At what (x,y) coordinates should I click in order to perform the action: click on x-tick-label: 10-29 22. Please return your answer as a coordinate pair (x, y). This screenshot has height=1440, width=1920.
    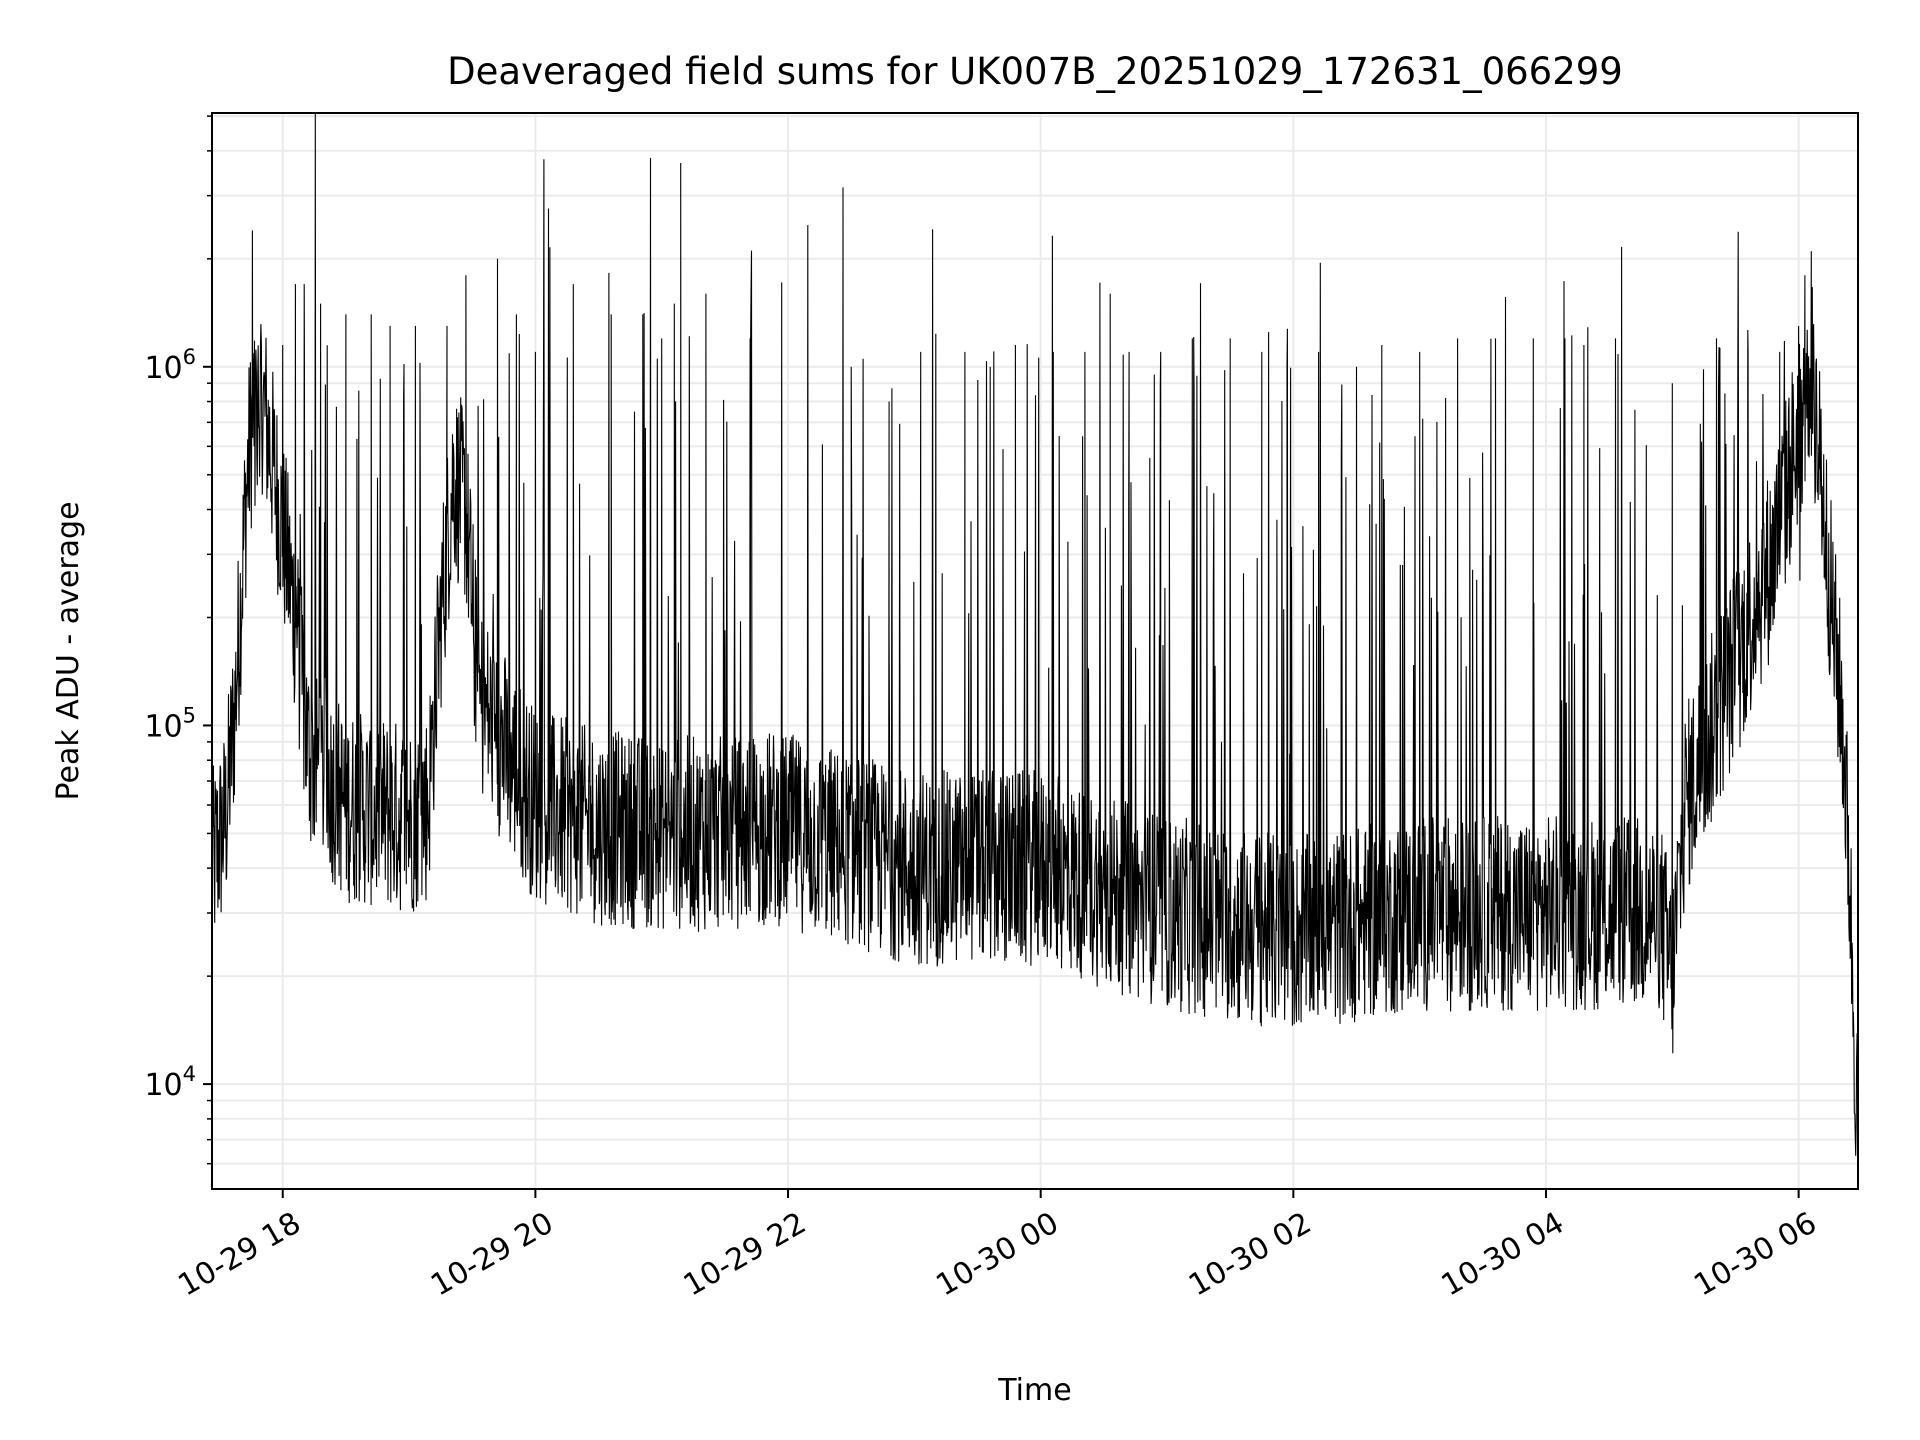
    Looking at the image, I should click on (745, 1255).